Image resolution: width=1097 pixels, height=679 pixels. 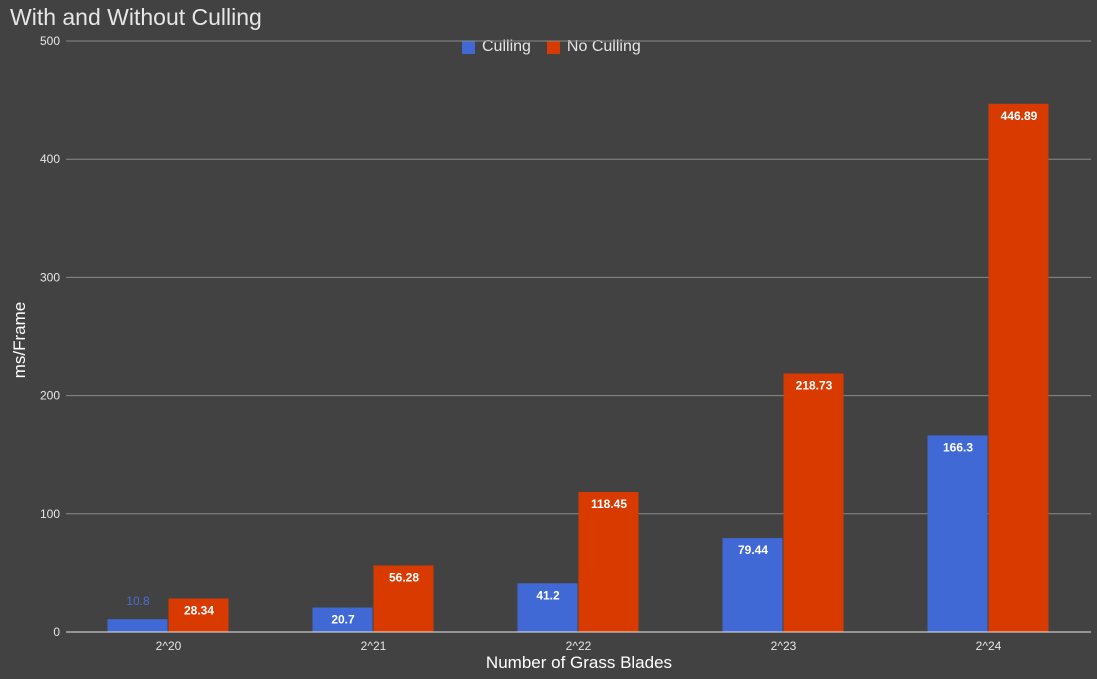 I want to click on y-tick-label: 500, so click(x=50, y=41).